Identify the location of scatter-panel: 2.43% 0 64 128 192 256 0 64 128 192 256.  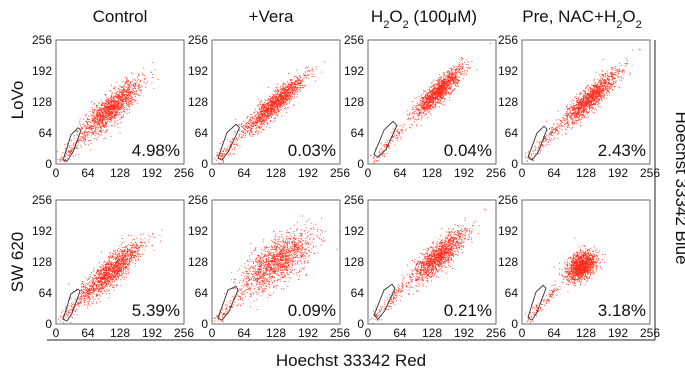
(579, 106).